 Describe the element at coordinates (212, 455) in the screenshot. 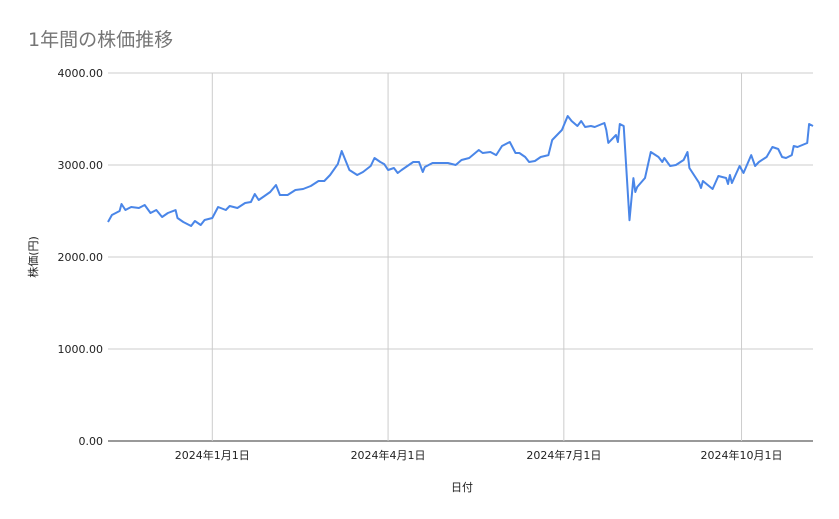

I see `x-tick-label: 2024年1月1日` at that location.